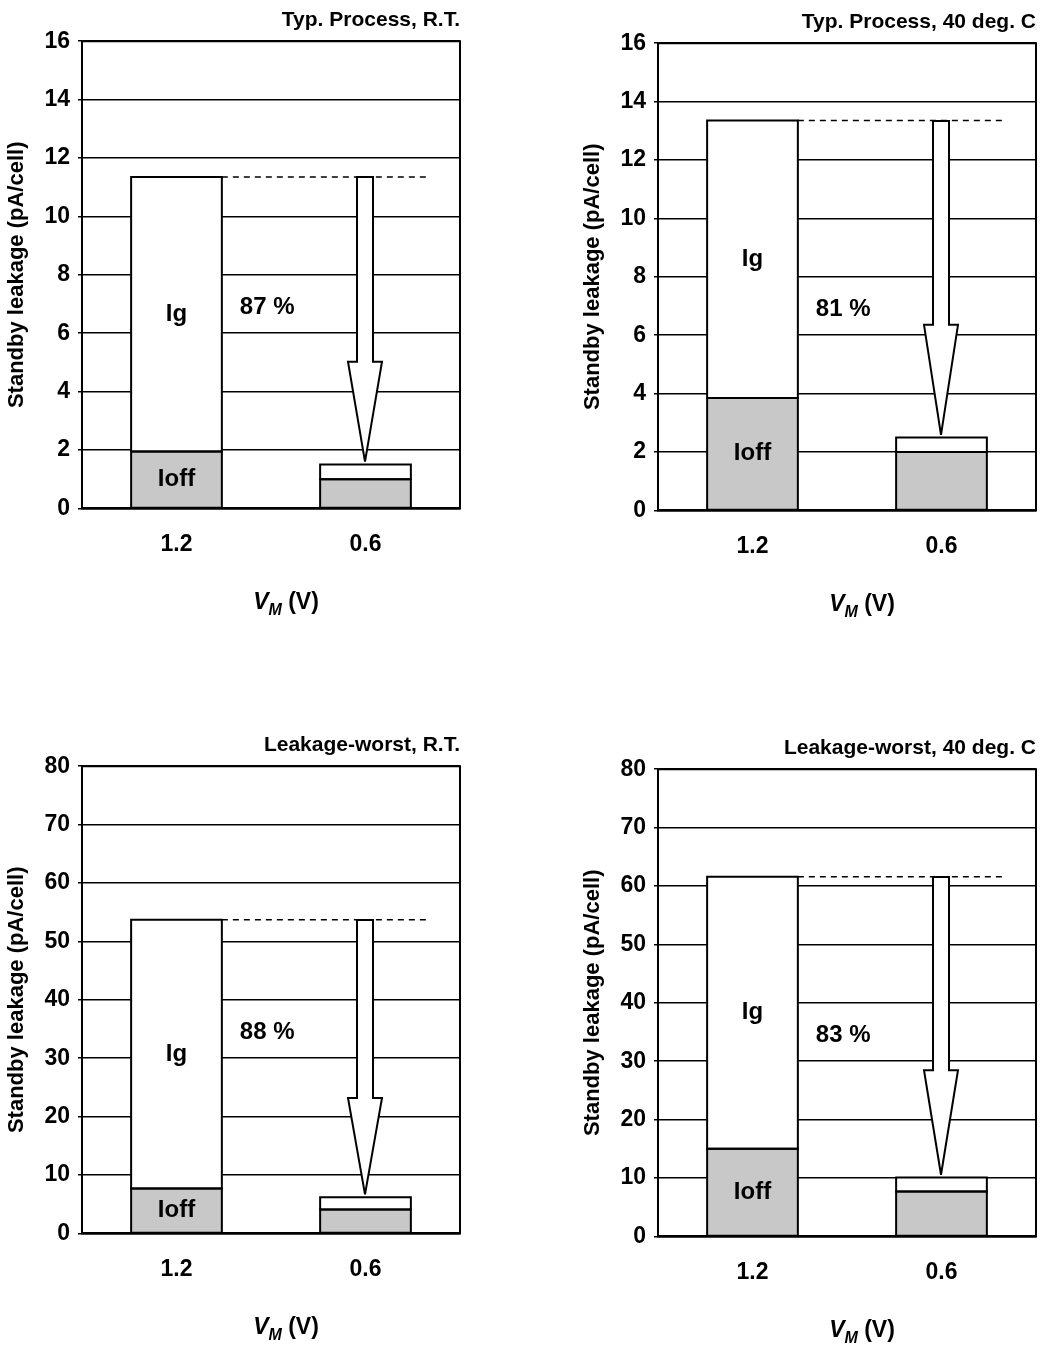  Describe the element at coordinates (843, 1034) in the screenshot. I see `annotation: 83 %` at that location.